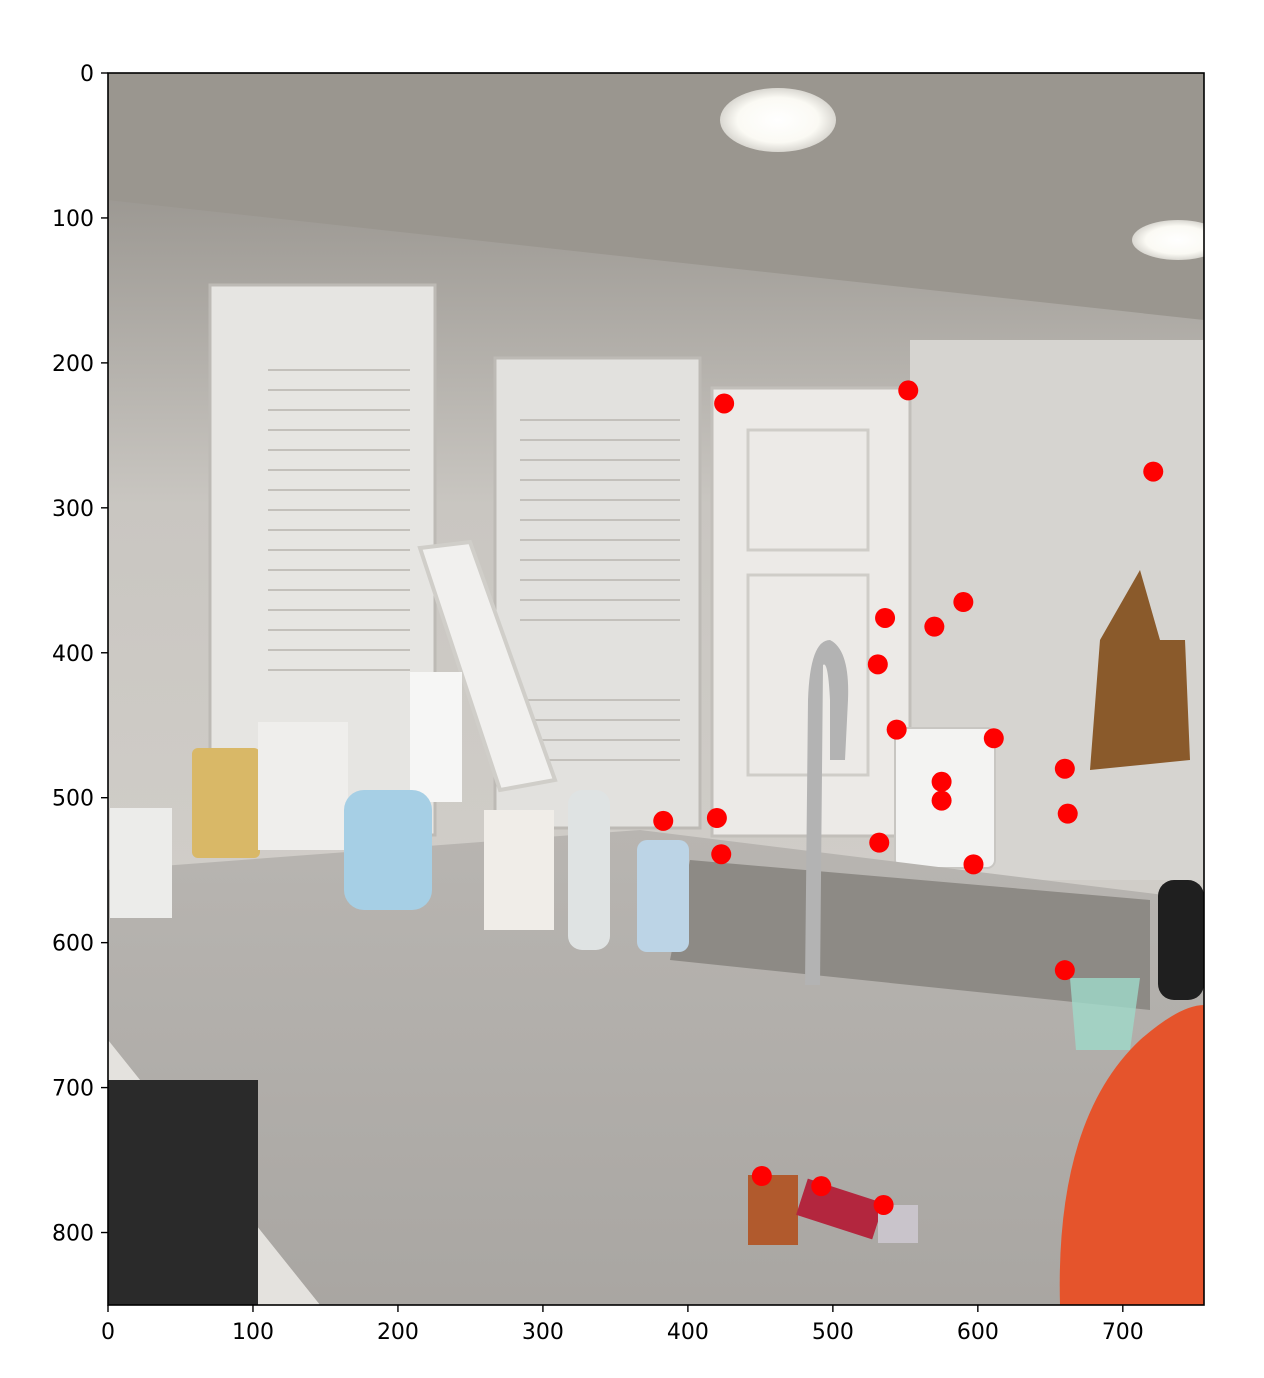  I want to click on y-axis-ticks: 0 100 200 300 400 500 600 700 800, so click(80, 654).